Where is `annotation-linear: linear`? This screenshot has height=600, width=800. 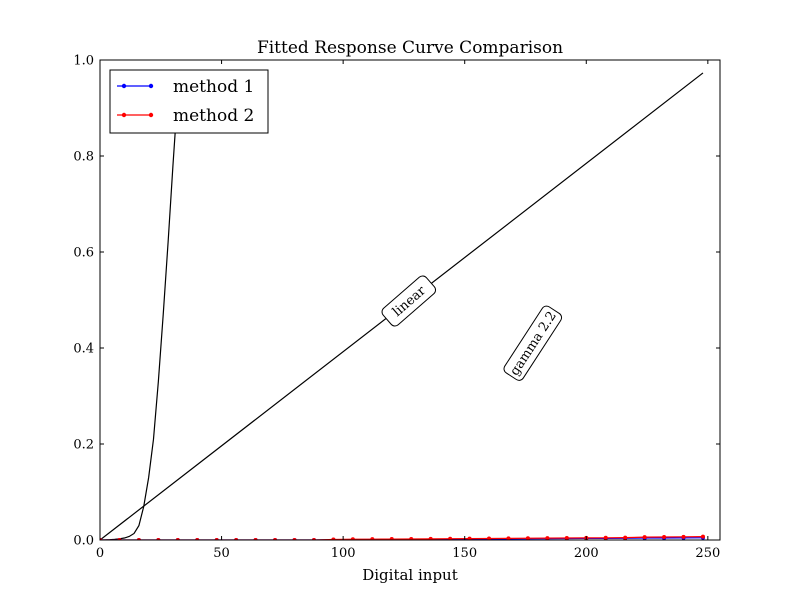 annotation-linear: linear is located at coordinates (409, 301).